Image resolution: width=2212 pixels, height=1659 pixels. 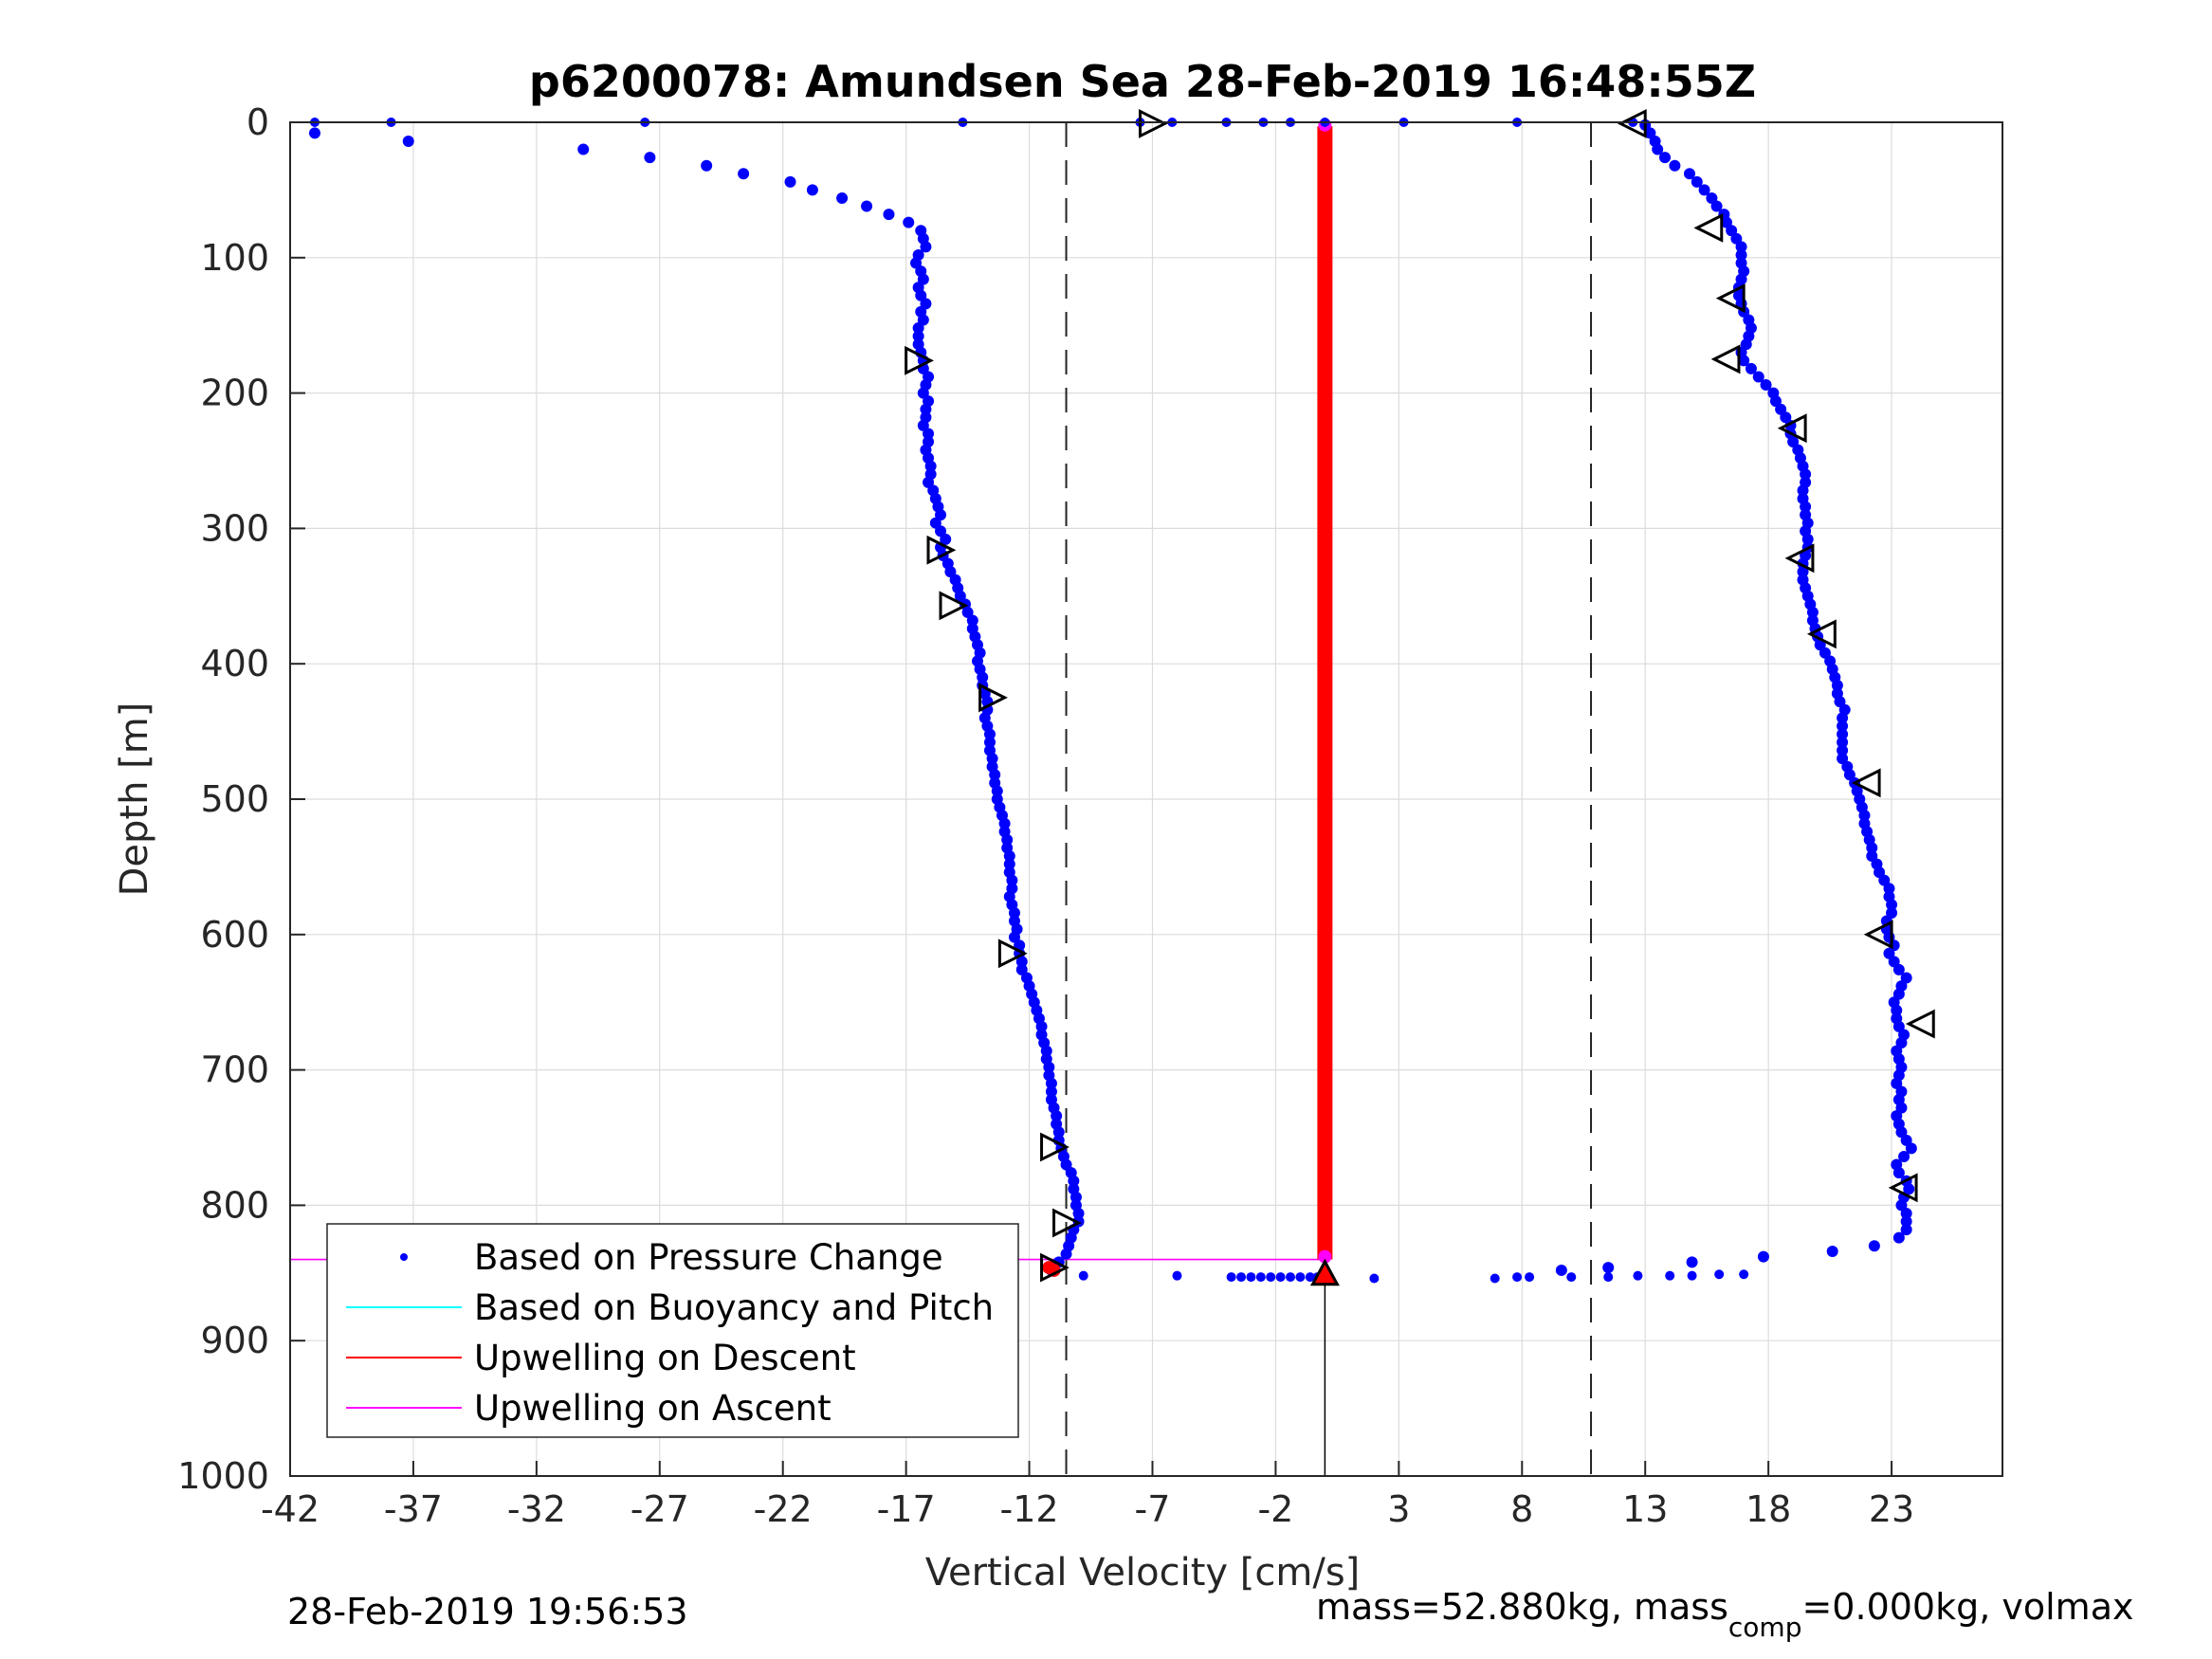 What do you see at coordinates (1153, 1509) in the screenshot?
I see `x-tick-label: -7` at bounding box center [1153, 1509].